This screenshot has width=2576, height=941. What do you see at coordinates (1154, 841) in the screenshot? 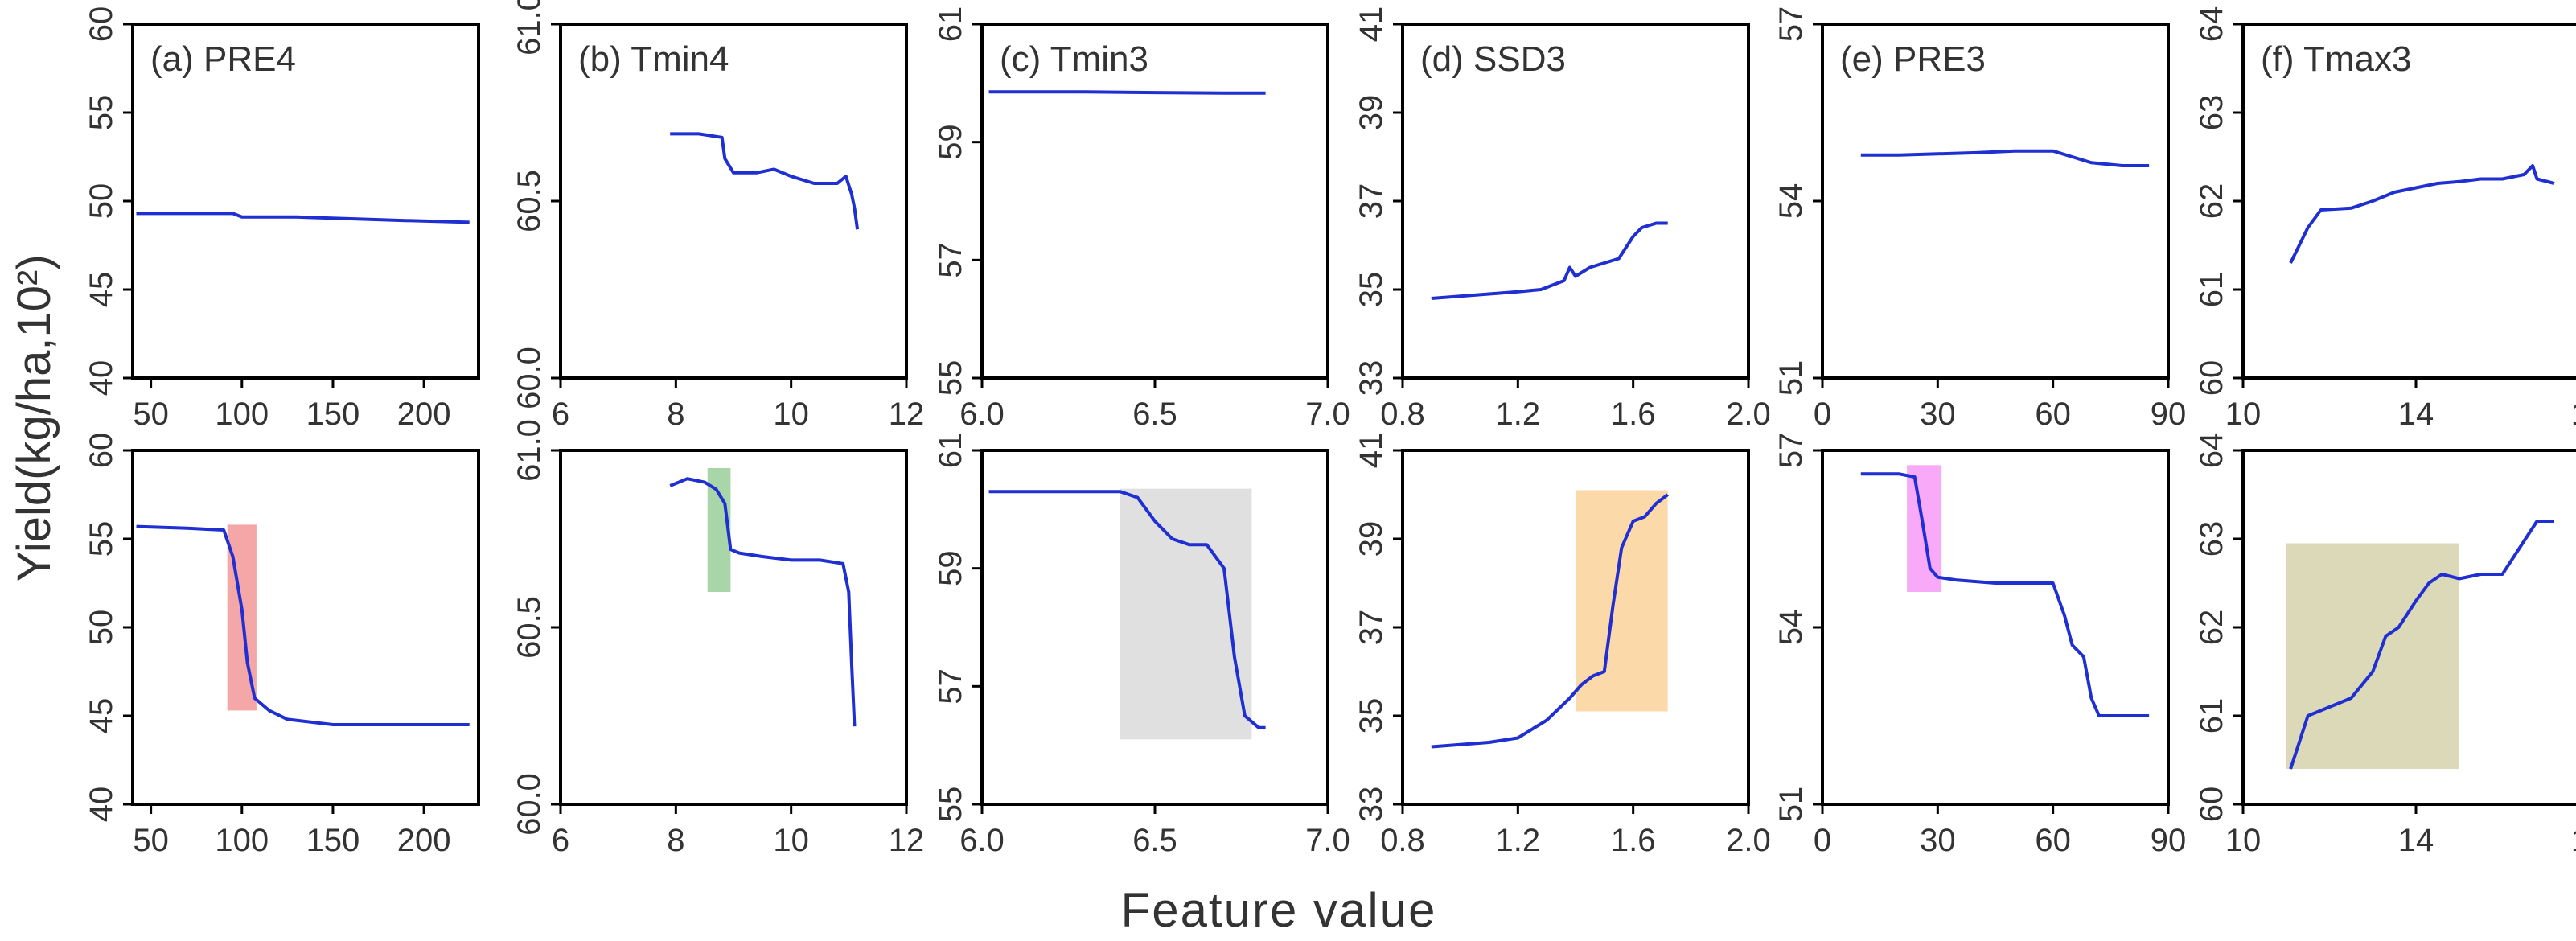
I see `x-tick-label: 6.5` at bounding box center [1154, 841].